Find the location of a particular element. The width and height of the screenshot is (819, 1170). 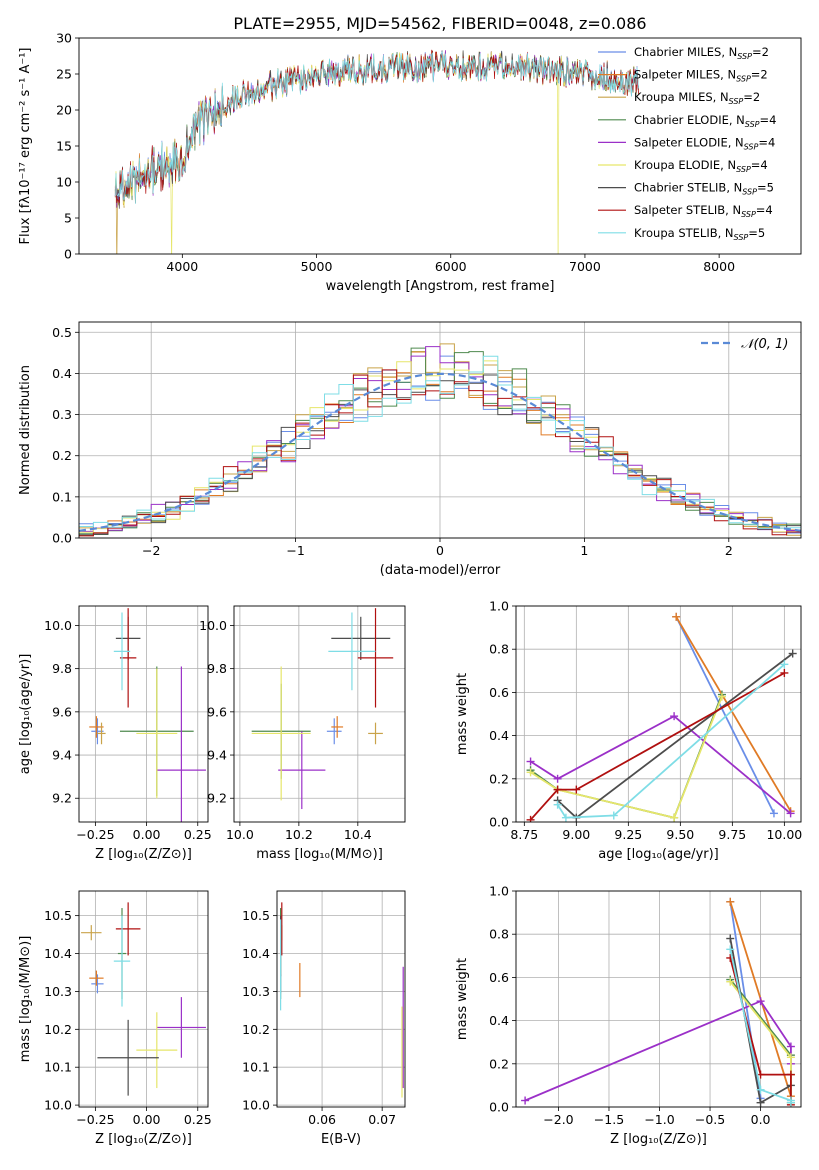

x-tick-label: 10.4 is located at coordinates (358, 834).